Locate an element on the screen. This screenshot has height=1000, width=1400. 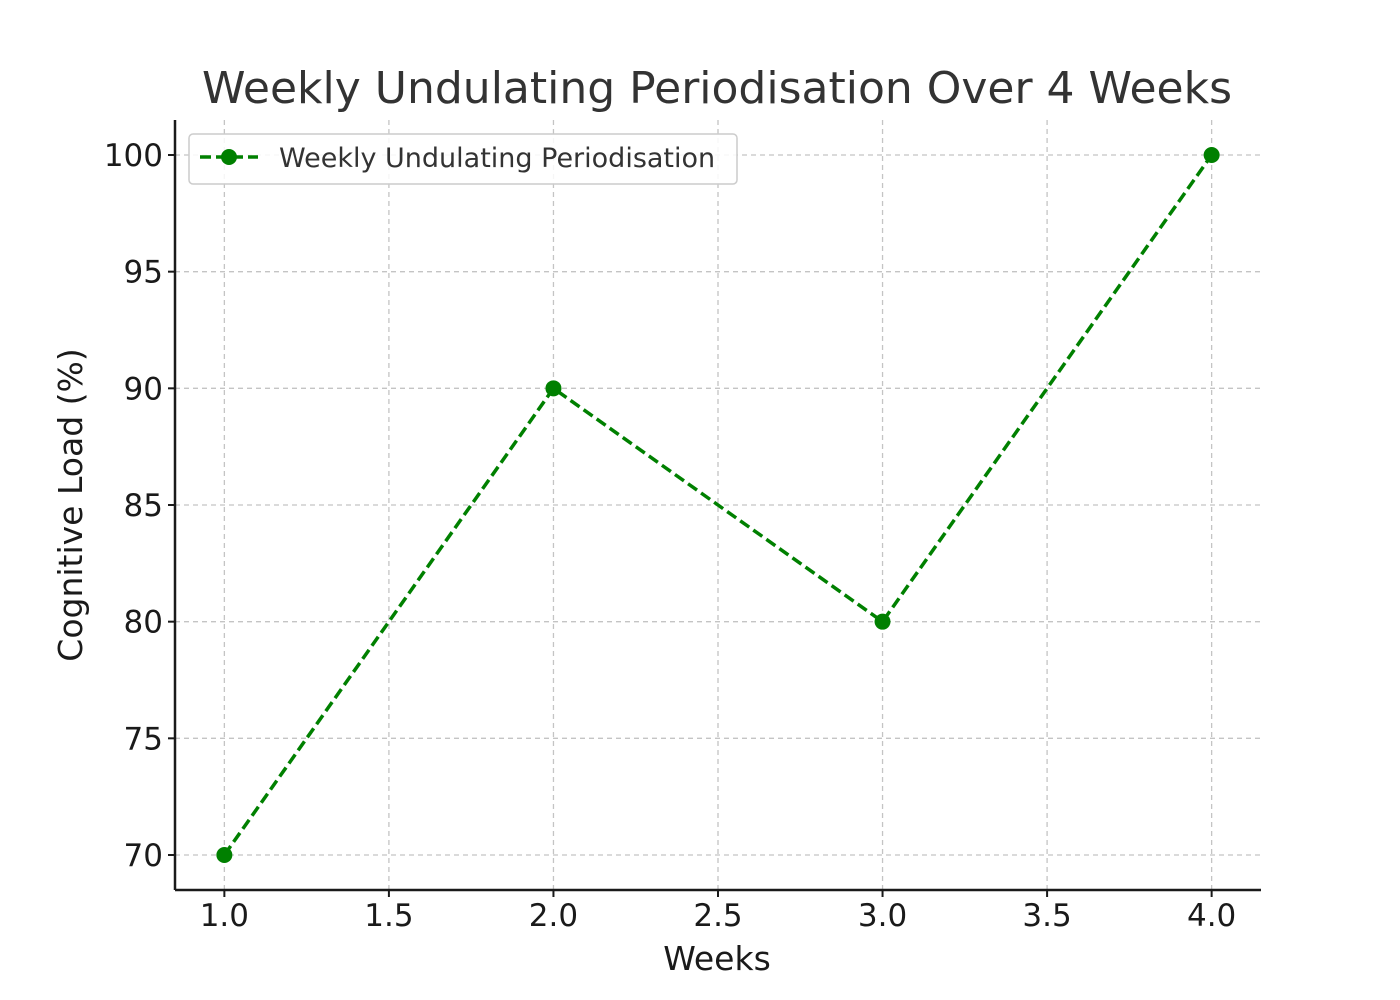
y-tick-label: 90 is located at coordinates (143, 389).